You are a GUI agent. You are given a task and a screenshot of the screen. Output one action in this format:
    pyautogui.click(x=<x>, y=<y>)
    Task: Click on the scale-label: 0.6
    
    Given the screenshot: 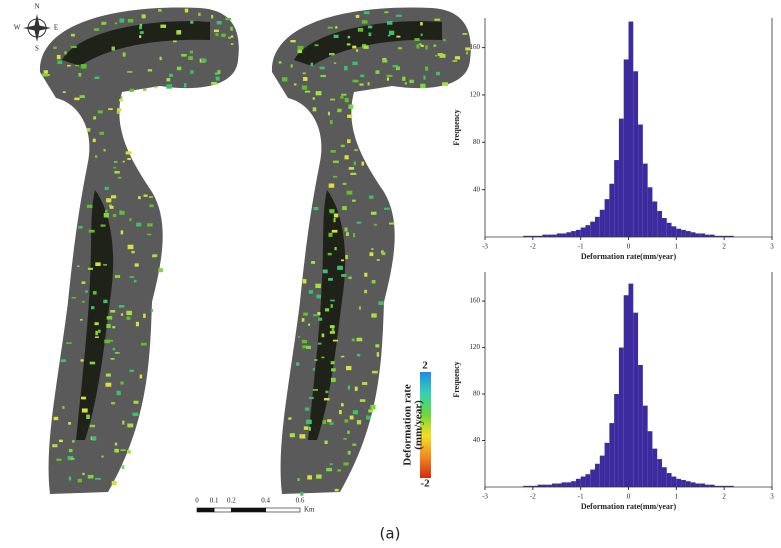 What is the action you would take?
    pyautogui.click(x=300, y=501)
    